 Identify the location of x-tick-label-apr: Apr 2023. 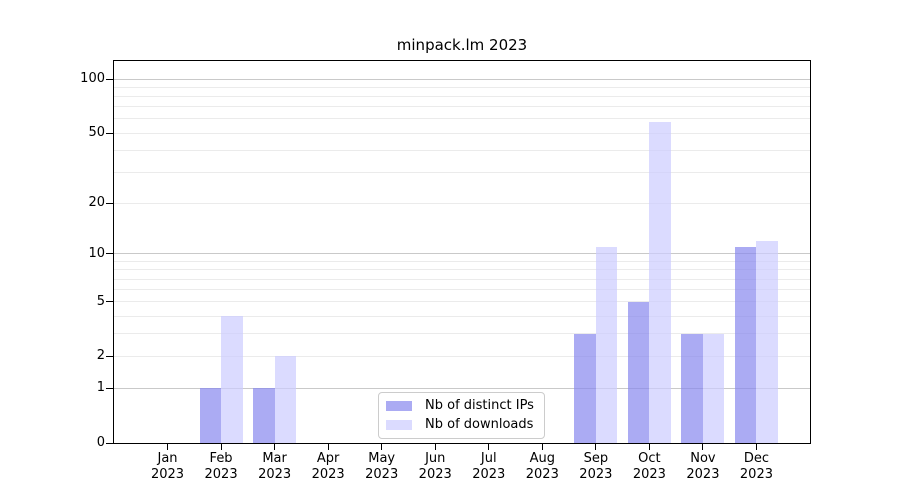
(328, 467).